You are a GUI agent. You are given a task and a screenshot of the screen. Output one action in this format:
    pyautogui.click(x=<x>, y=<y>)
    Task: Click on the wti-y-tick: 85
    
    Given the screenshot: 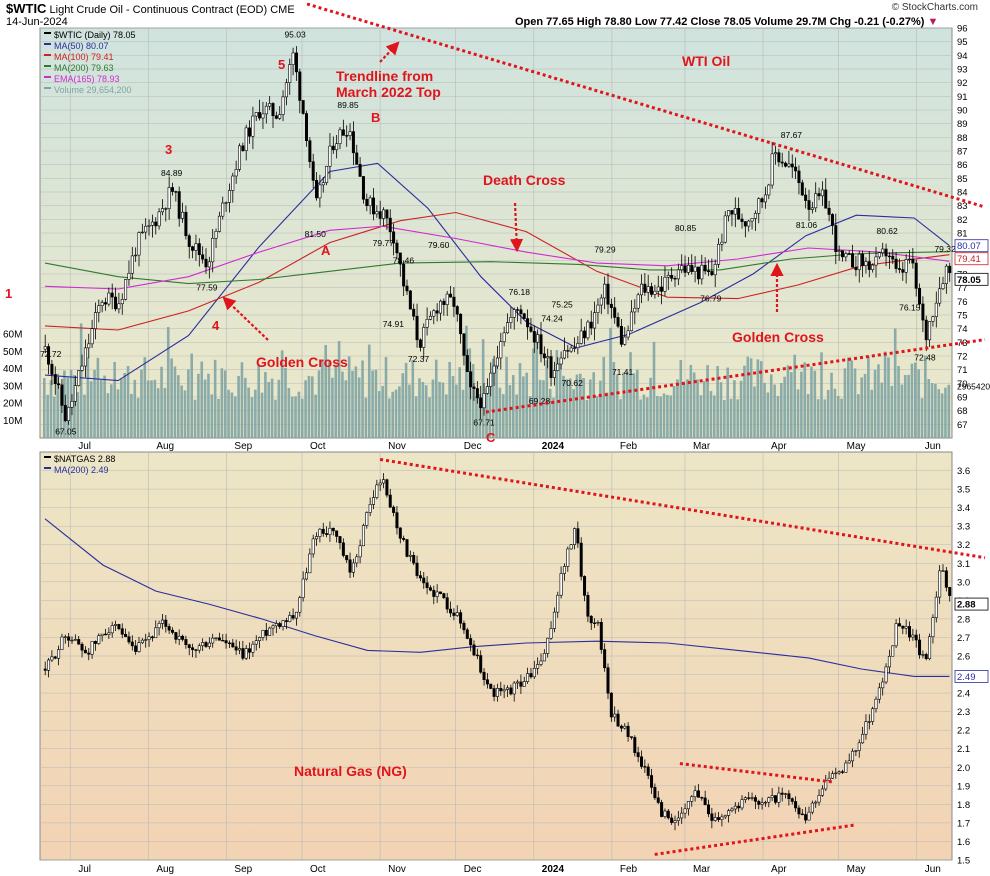 What is the action you would take?
    pyautogui.click(x=962, y=179)
    